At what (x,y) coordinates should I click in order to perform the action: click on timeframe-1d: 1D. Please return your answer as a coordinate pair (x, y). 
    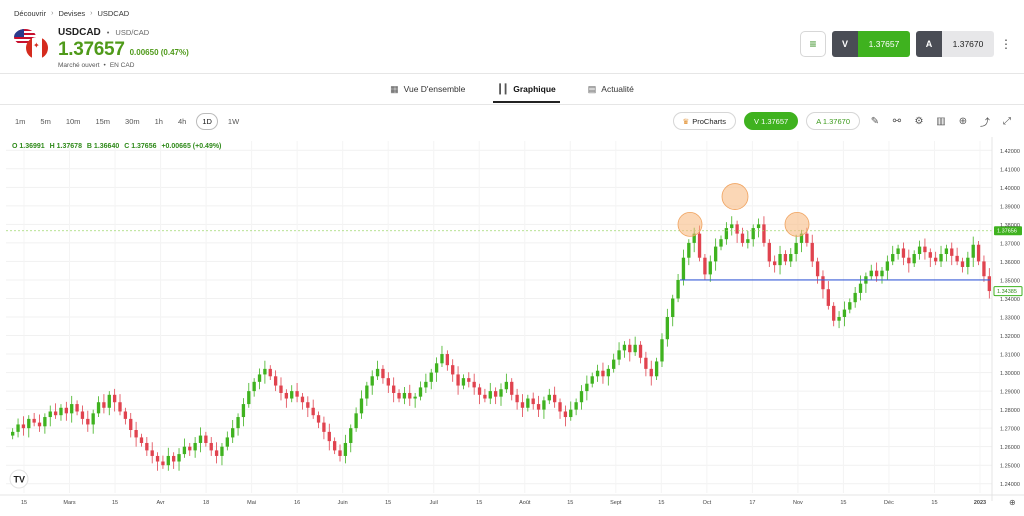
    Looking at the image, I should click on (207, 121).